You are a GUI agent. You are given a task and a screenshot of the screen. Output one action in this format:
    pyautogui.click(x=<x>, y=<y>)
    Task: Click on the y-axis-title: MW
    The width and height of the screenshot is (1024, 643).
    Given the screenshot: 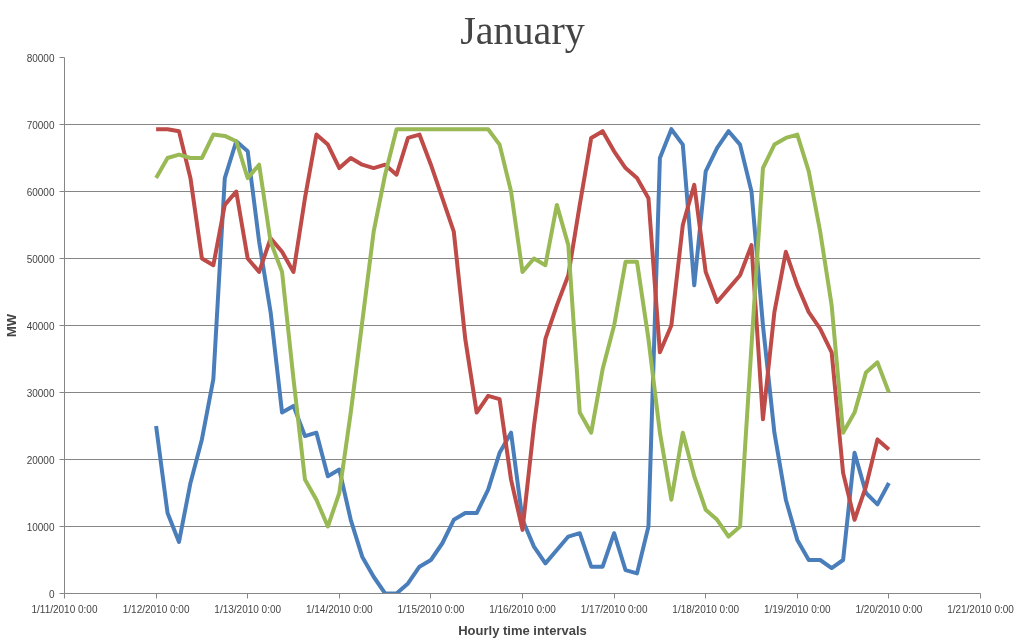 What is the action you would take?
    pyautogui.click(x=11, y=325)
    